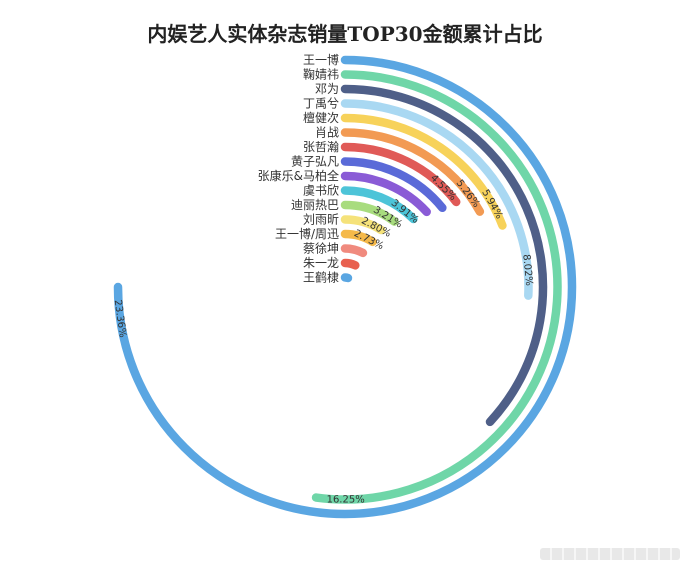 The image size is (690, 578). Describe the element at coordinates (298, 175) in the screenshot. I see `category-label: 张康乐&马柏全` at that location.